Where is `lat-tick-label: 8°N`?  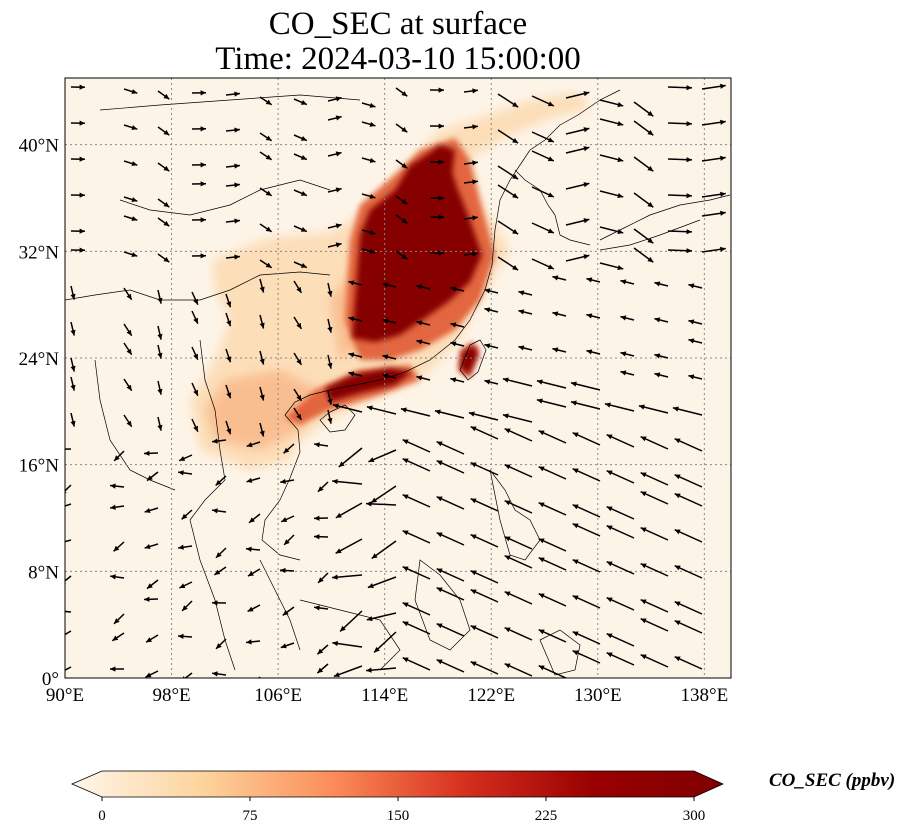 lat-tick-label: 8°N is located at coordinates (43, 572).